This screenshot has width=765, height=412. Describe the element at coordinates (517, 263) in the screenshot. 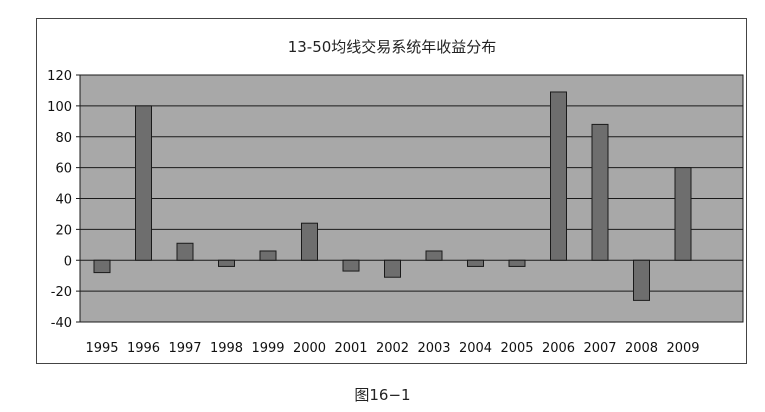

I see `bar-2005` at that location.